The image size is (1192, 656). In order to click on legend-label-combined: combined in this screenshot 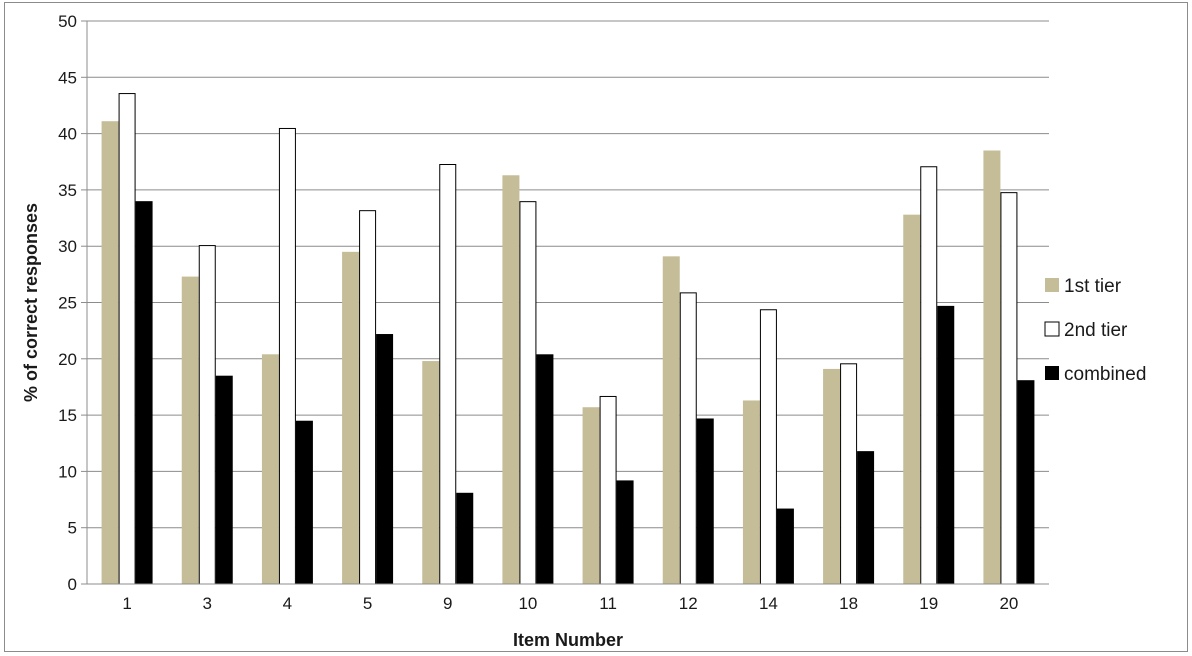, I will do `click(1105, 374)`.